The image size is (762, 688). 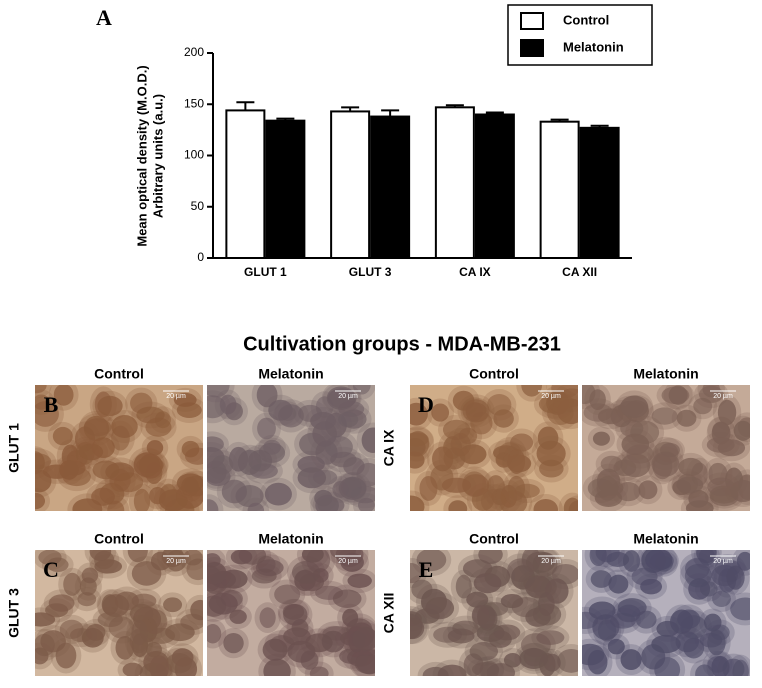 What do you see at coordinates (426, 569) in the screenshot?
I see `panel-letter: E` at bounding box center [426, 569].